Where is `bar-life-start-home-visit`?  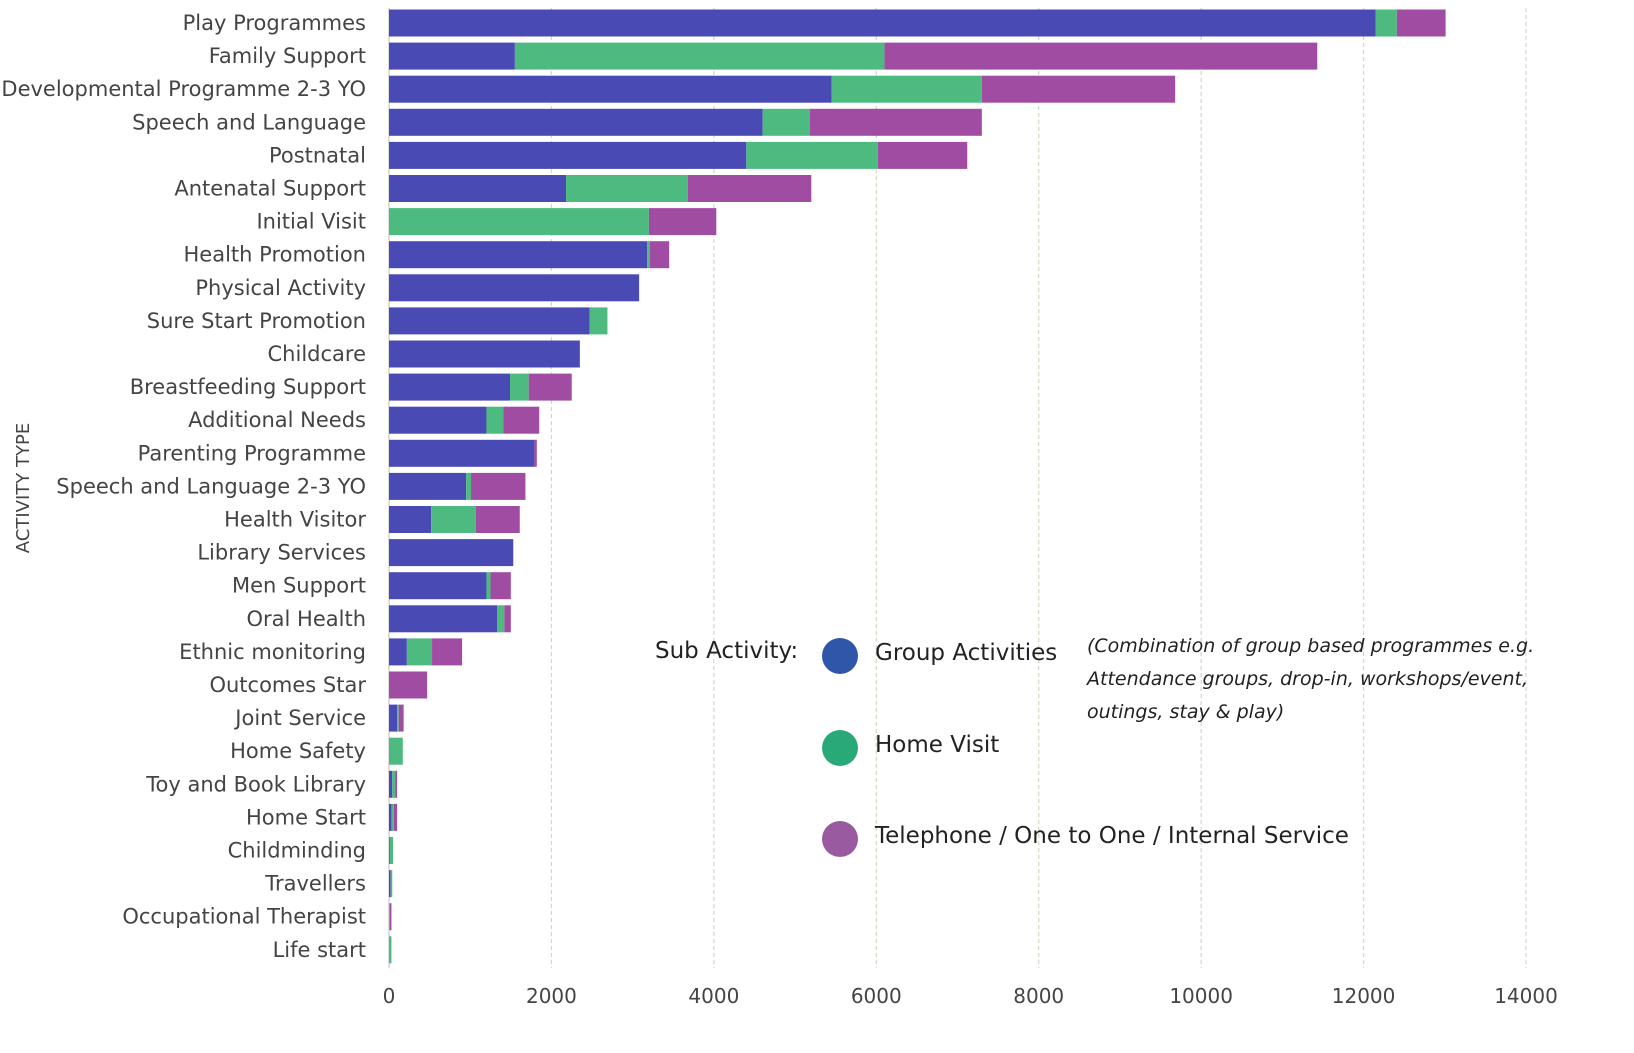
bar-life-start-home-visit is located at coordinates (390, 950).